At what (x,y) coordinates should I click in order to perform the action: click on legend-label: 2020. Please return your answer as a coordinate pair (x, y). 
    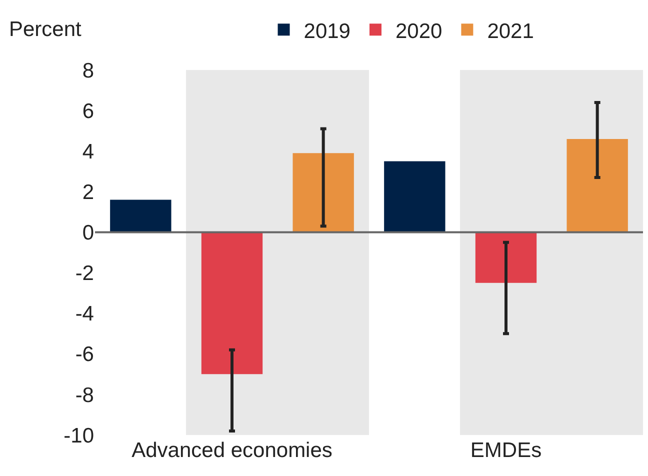
    Looking at the image, I should click on (418, 31).